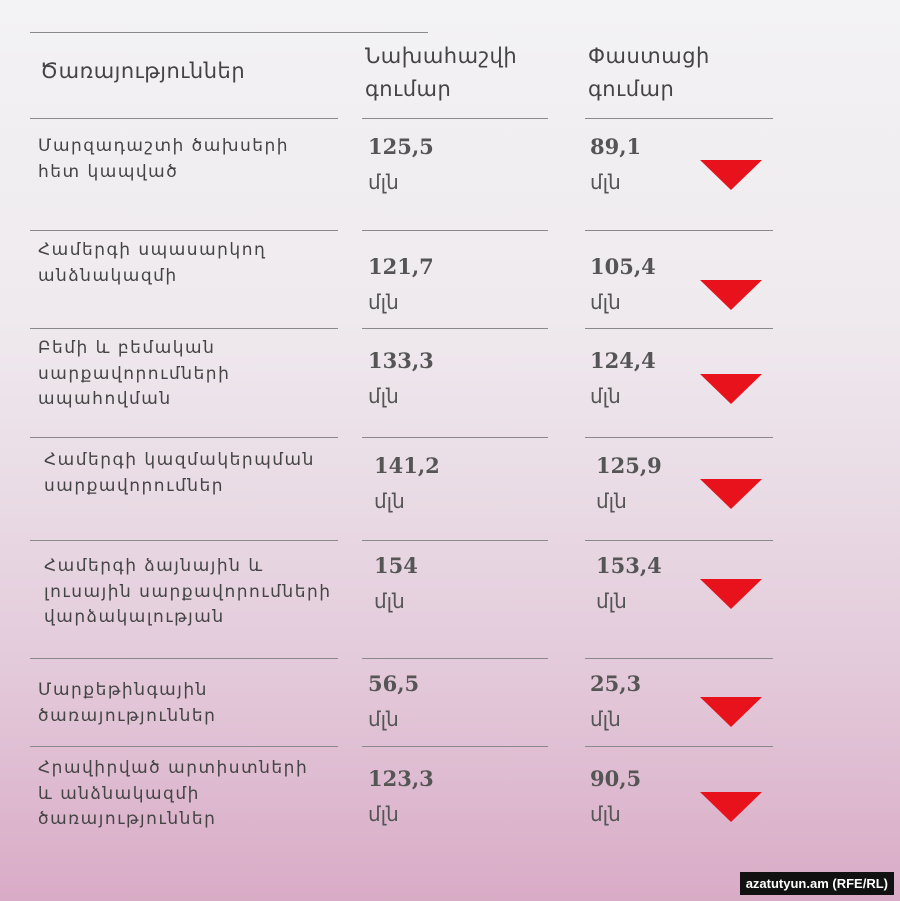 The width and height of the screenshot is (900, 901). Describe the element at coordinates (152, 263) in the screenshot. I see `service-label: Համերգի սպասարկող անձնակազմի` at that location.